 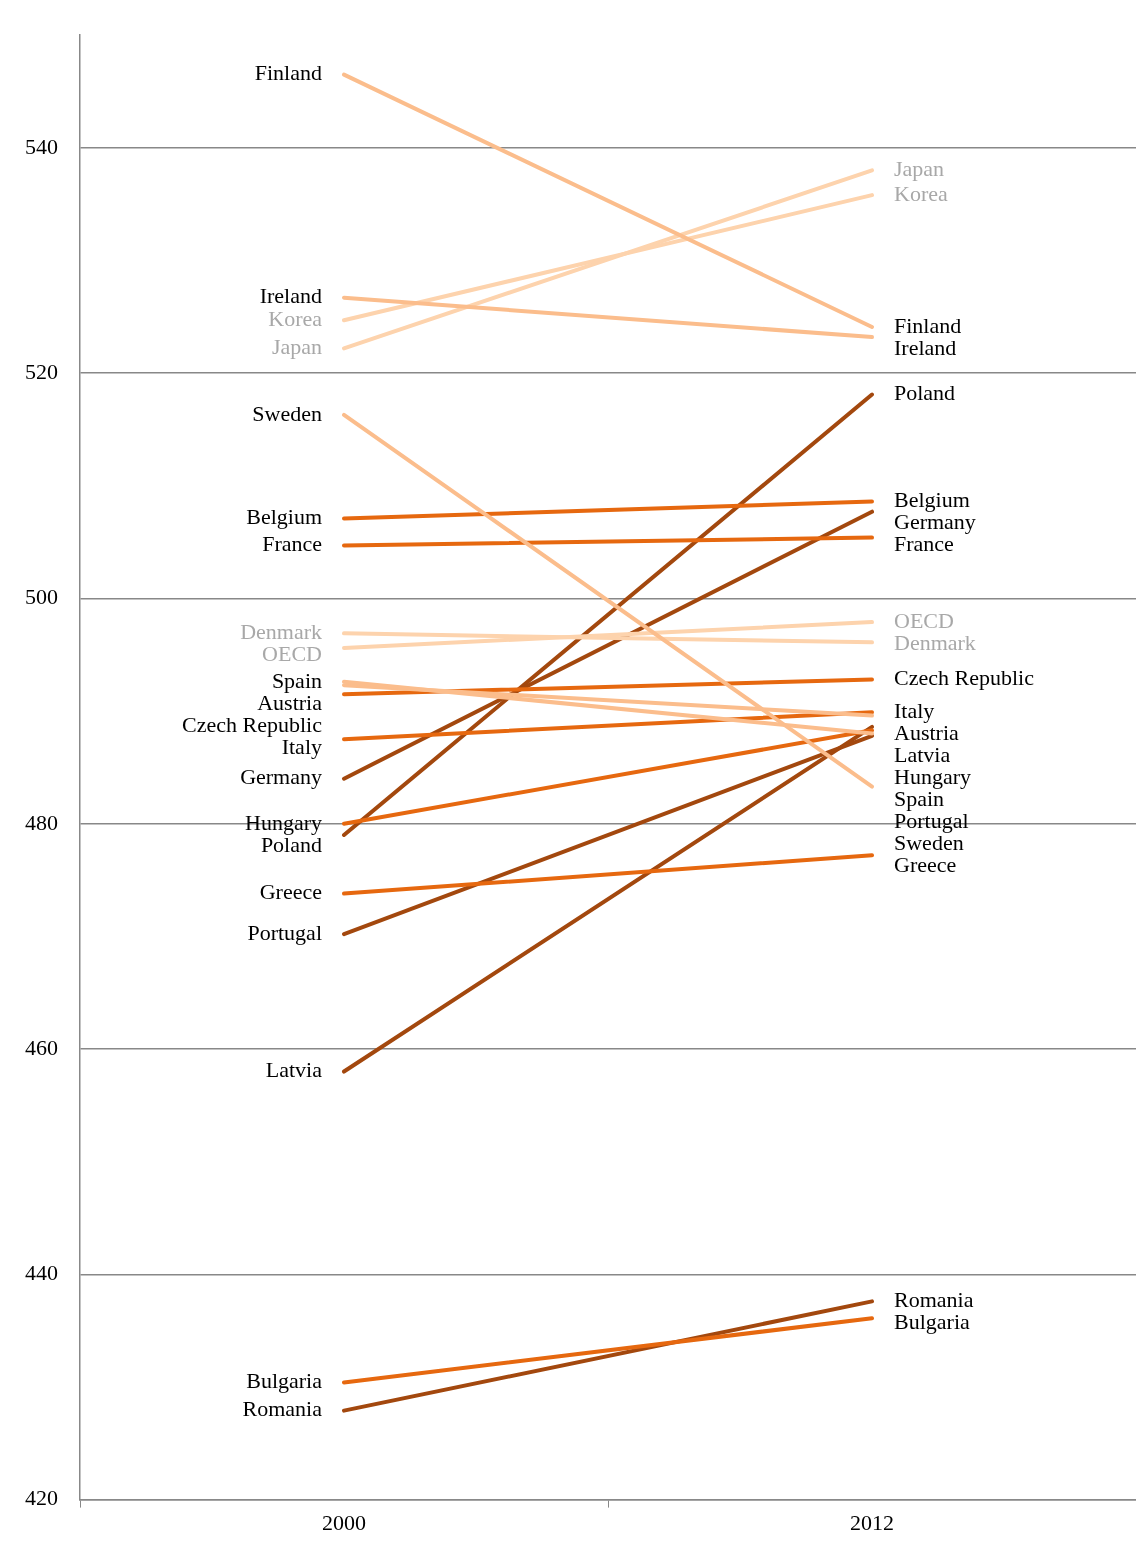 I want to click on series-label: Greece, so click(x=290, y=892).